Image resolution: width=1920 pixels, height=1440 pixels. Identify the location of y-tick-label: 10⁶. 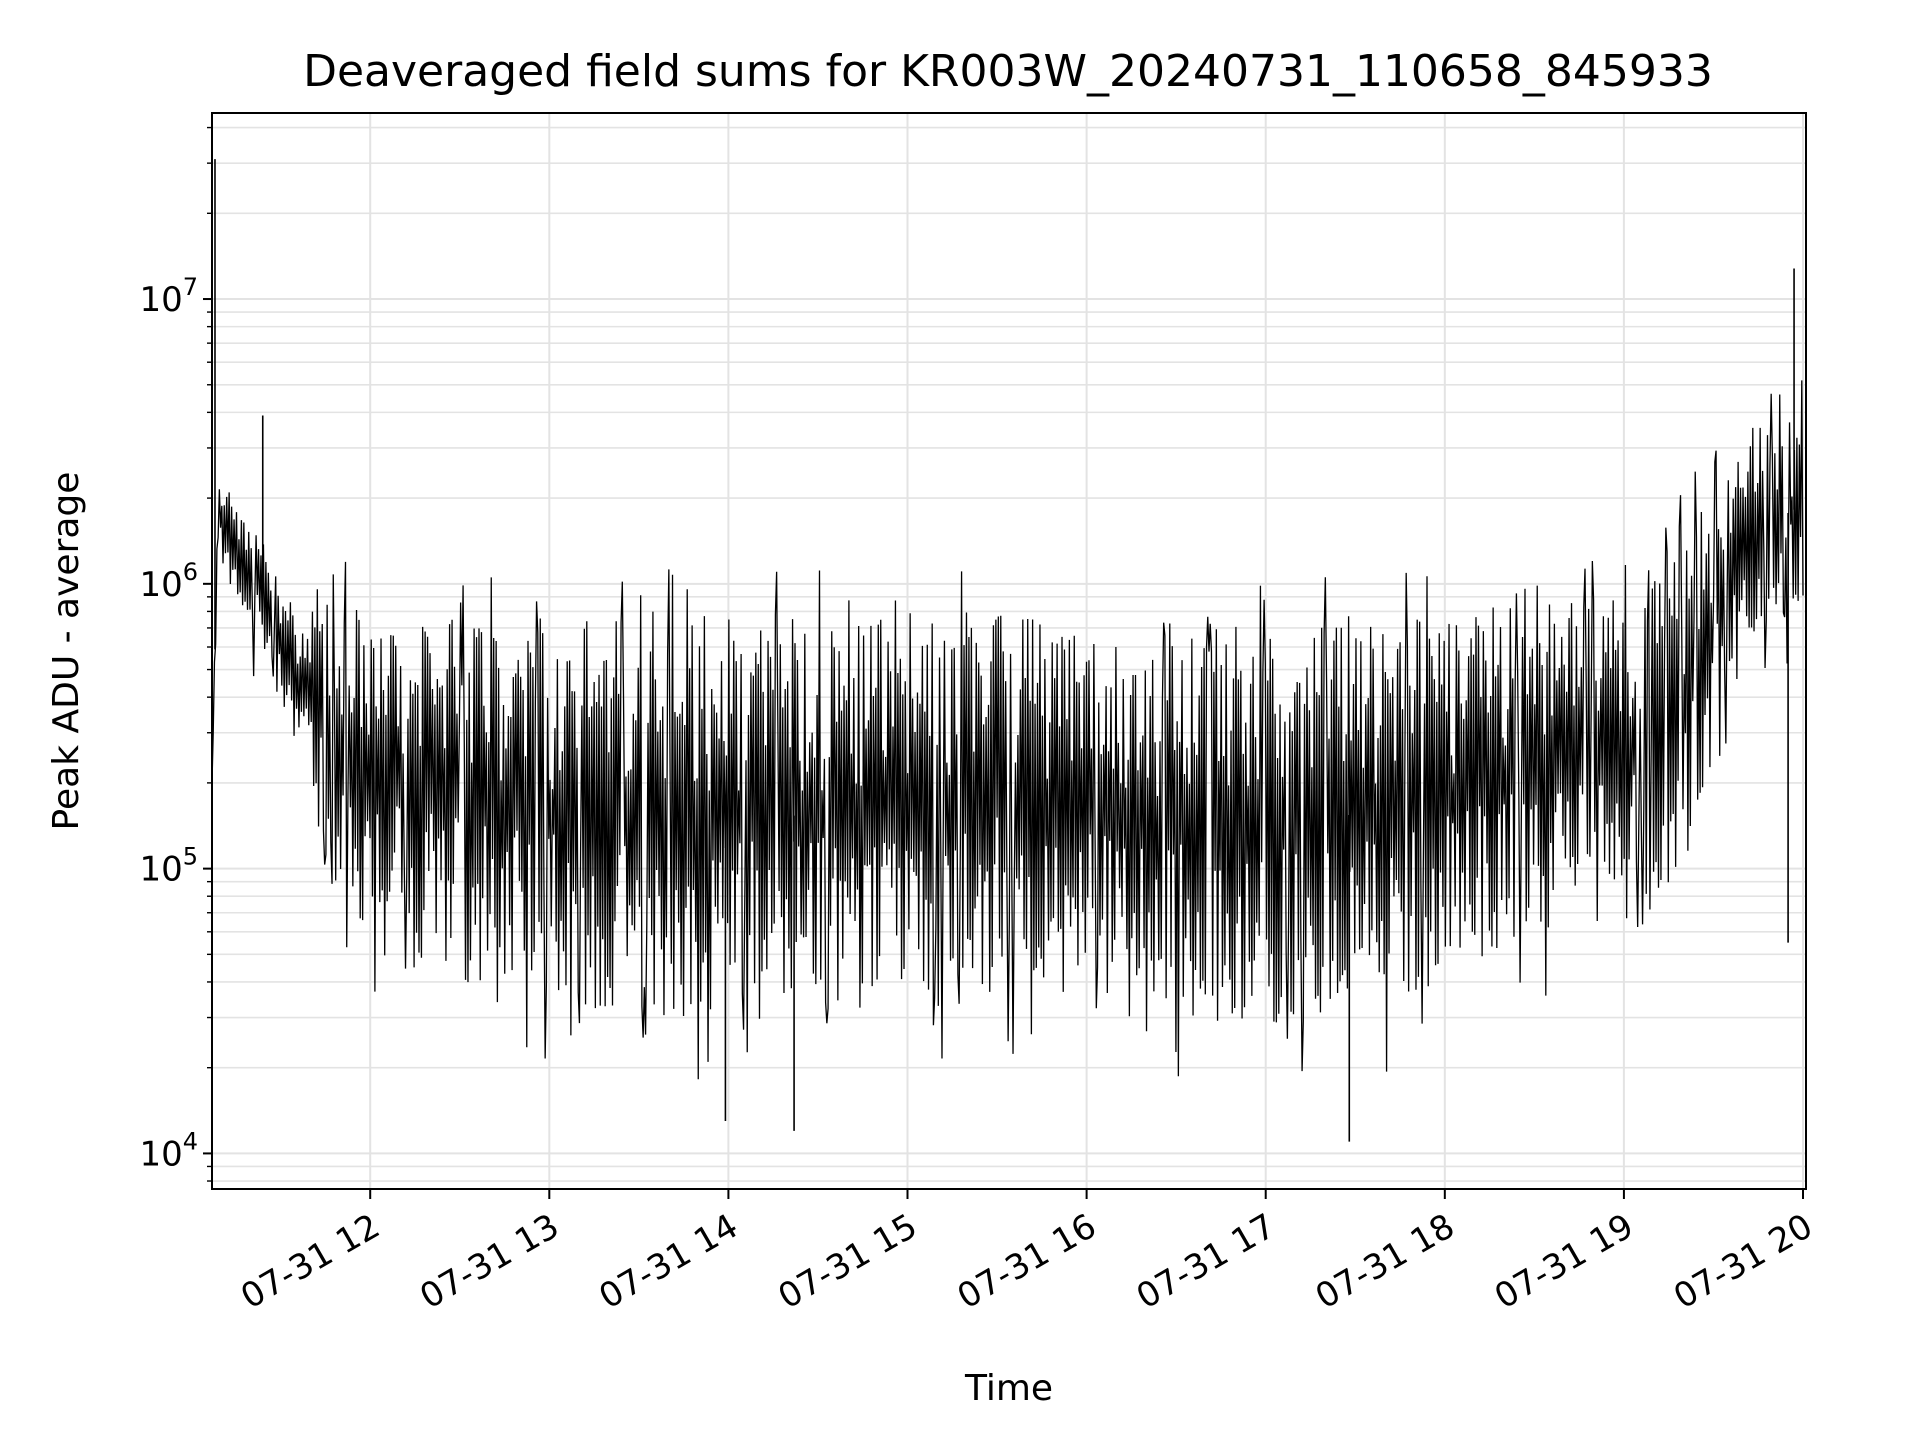
(168, 581).